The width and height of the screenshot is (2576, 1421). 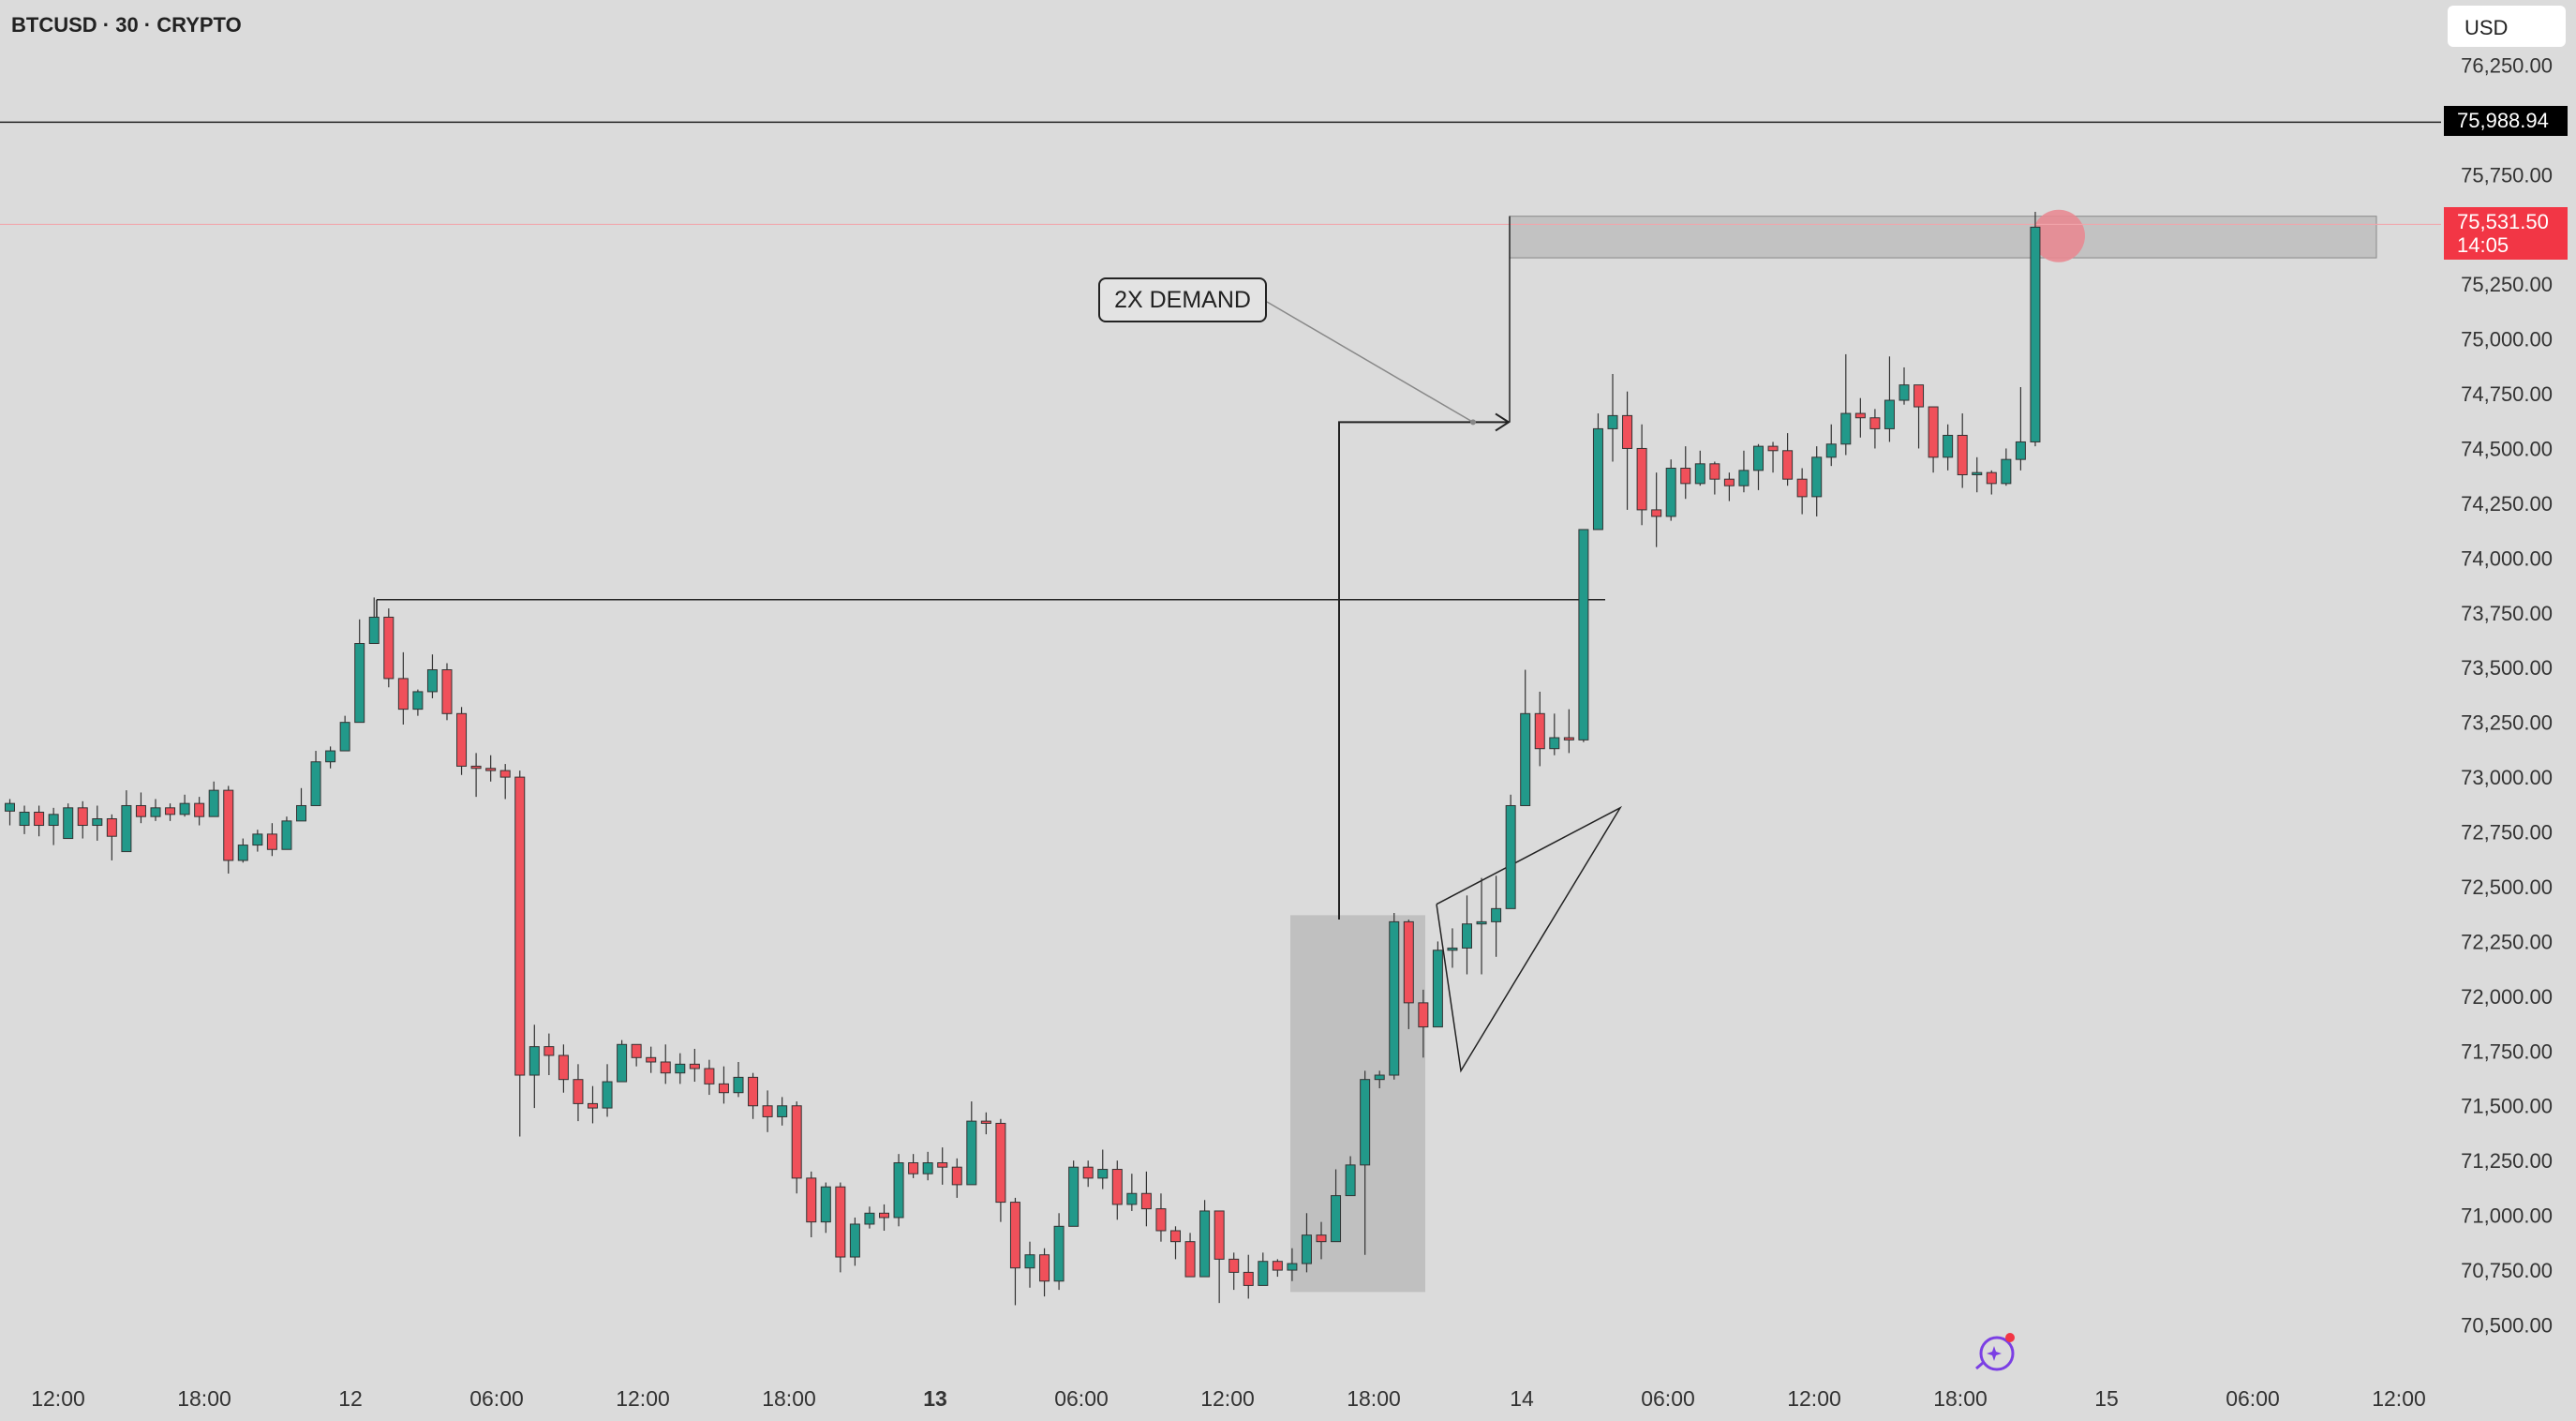 What do you see at coordinates (1182, 299) in the screenshot?
I see `annotation-label: 2X DEMAND` at bounding box center [1182, 299].